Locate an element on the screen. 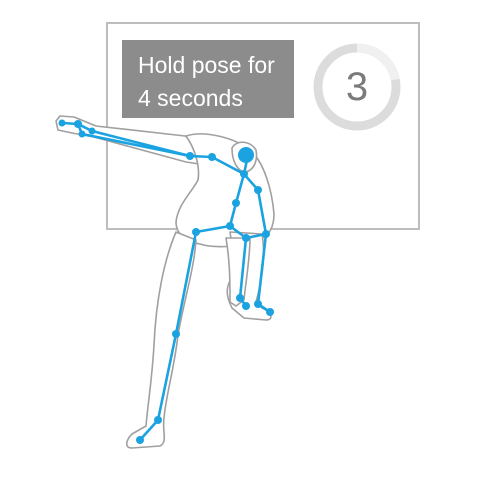 The height and width of the screenshot is (500, 500). instruction-line-2: 4 seconds is located at coordinates (190, 98).